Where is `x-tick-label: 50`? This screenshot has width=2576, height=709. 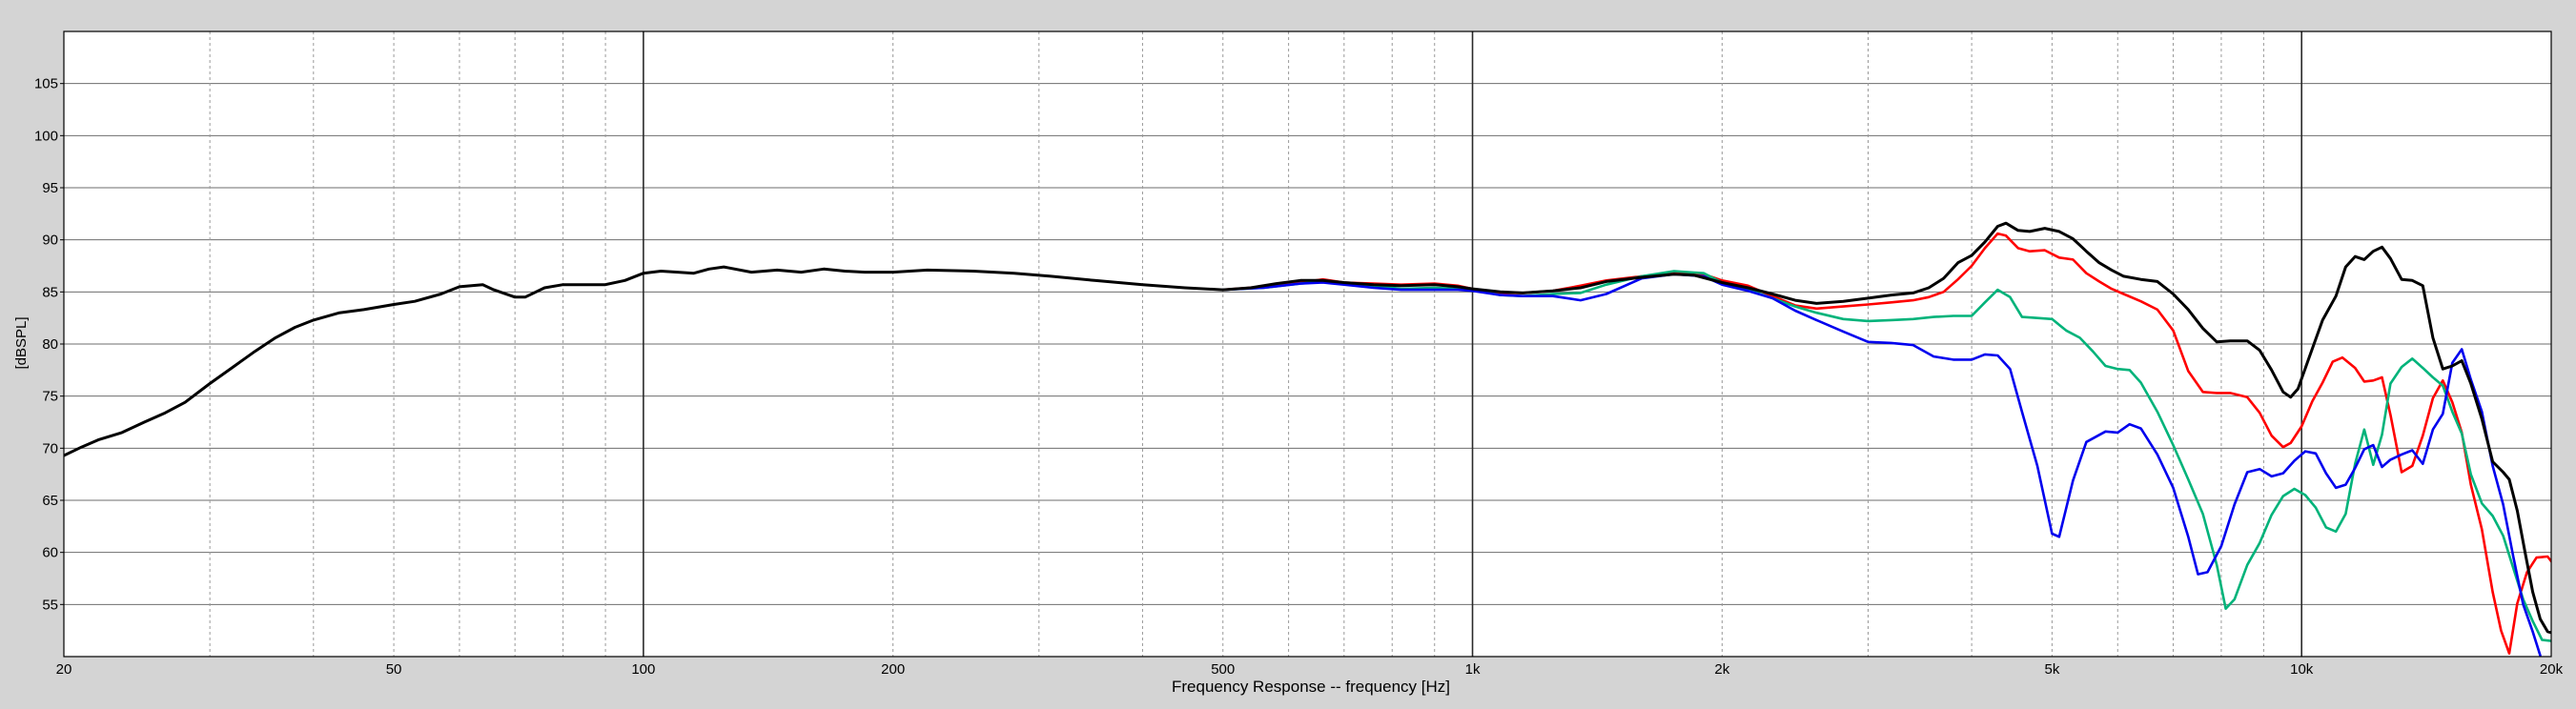 x-tick-label: 50 is located at coordinates (394, 669).